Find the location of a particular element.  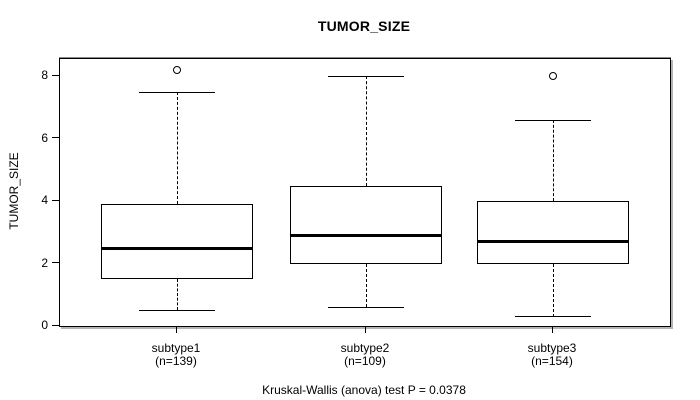

stat-test-caption: Kruskal-Wallis (anova) test P = 0.0378 is located at coordinates (364, 390).